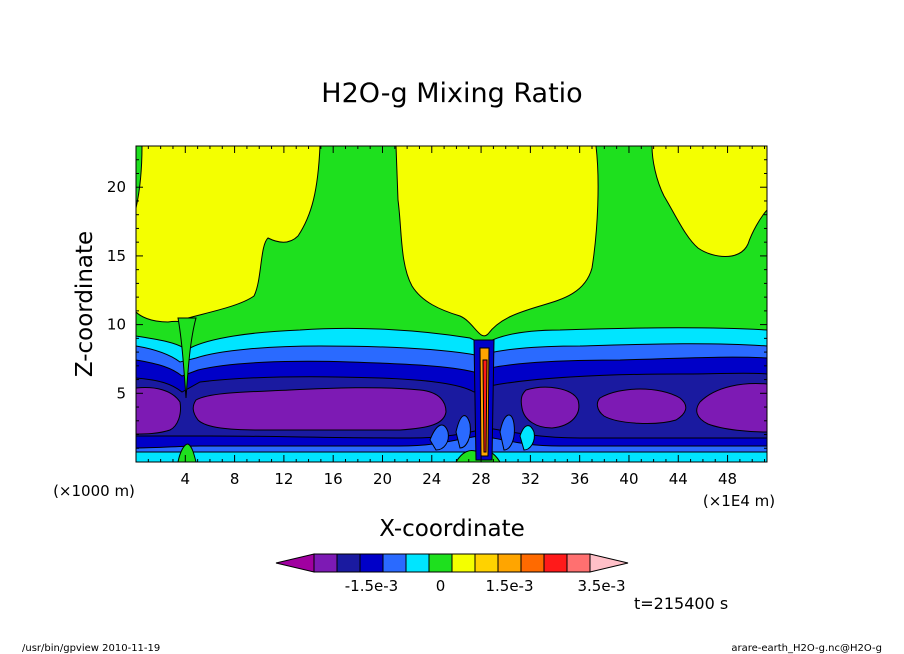 This screenshot has height=654, width=904. Describe the element at coordinates (228, 234) in the screenshot. I see `contour-yellow-left` at that location.